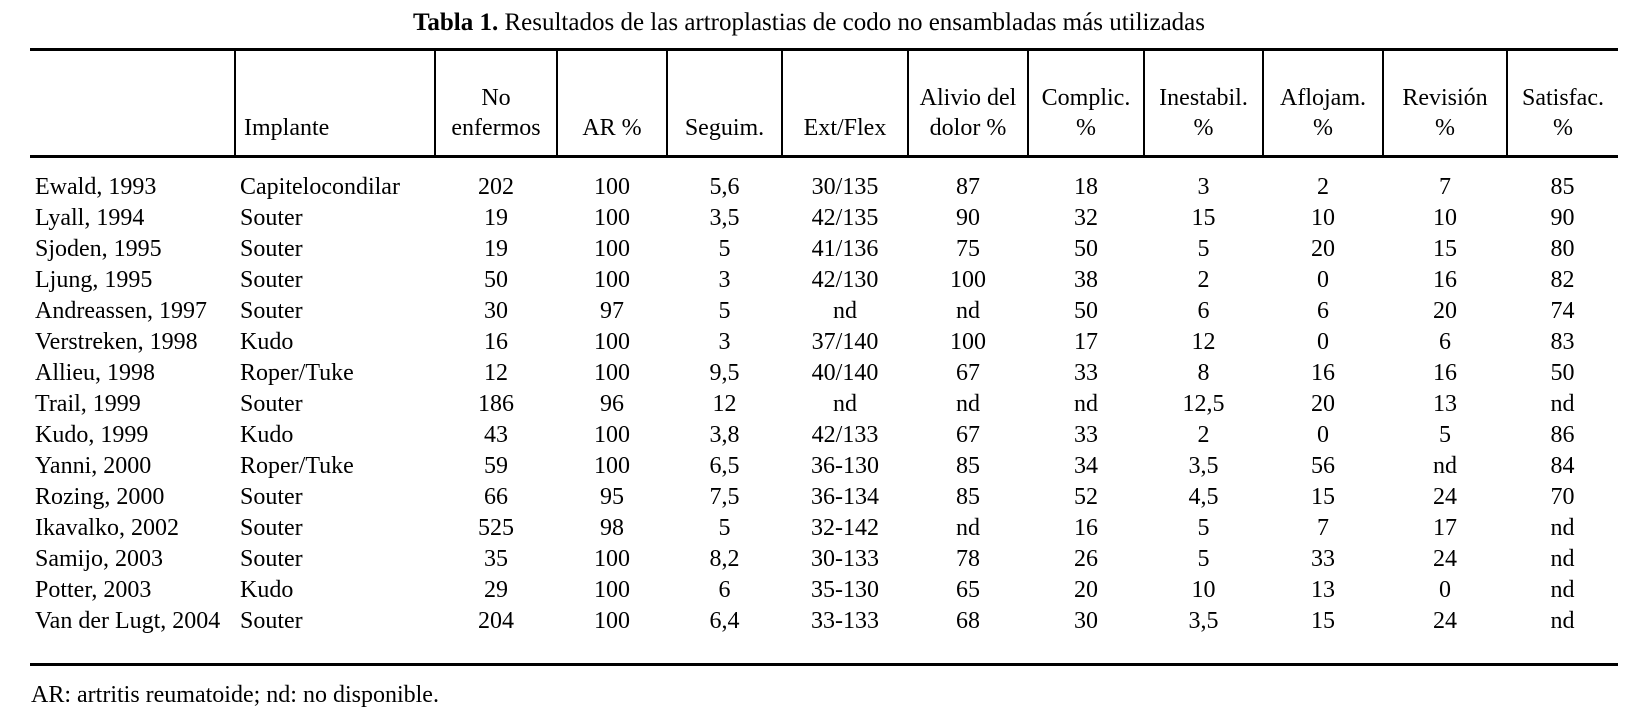  I want to click on value-cell: 84, so click(1562, 465).